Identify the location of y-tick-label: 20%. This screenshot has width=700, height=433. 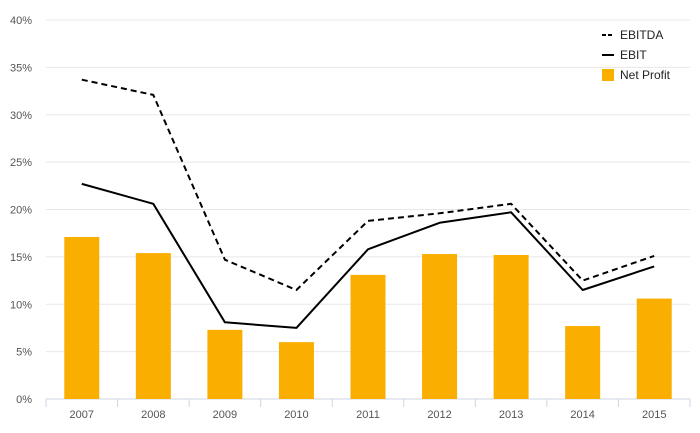
(21, 211).